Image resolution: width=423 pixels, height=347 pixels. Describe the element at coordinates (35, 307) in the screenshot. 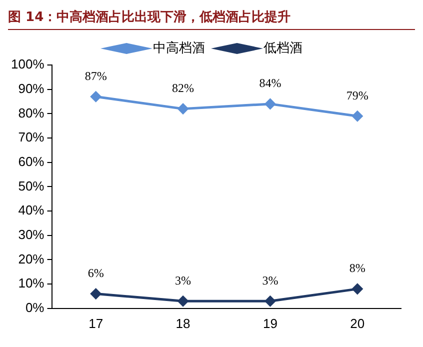

I see `y-tick-label: 0%` at that location.